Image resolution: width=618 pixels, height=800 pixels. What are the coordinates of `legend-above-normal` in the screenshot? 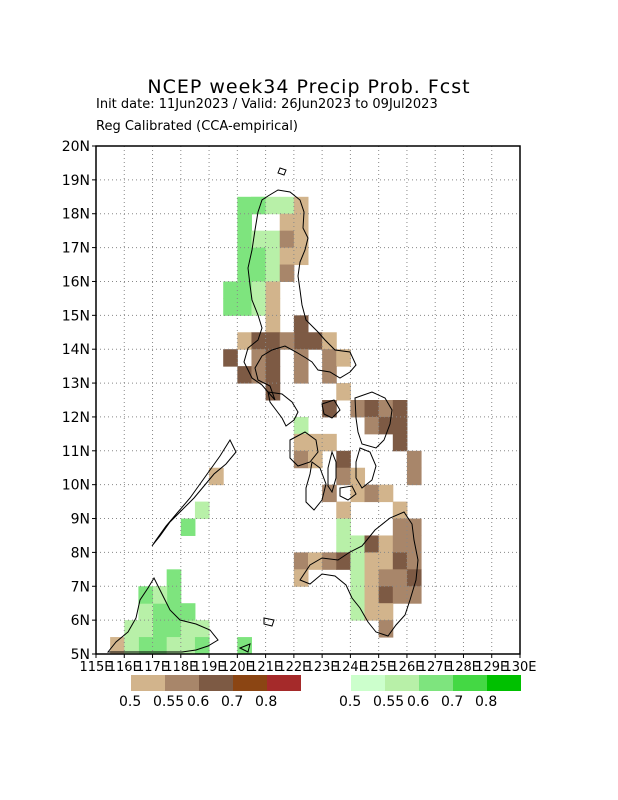 It's located at (436, 683).